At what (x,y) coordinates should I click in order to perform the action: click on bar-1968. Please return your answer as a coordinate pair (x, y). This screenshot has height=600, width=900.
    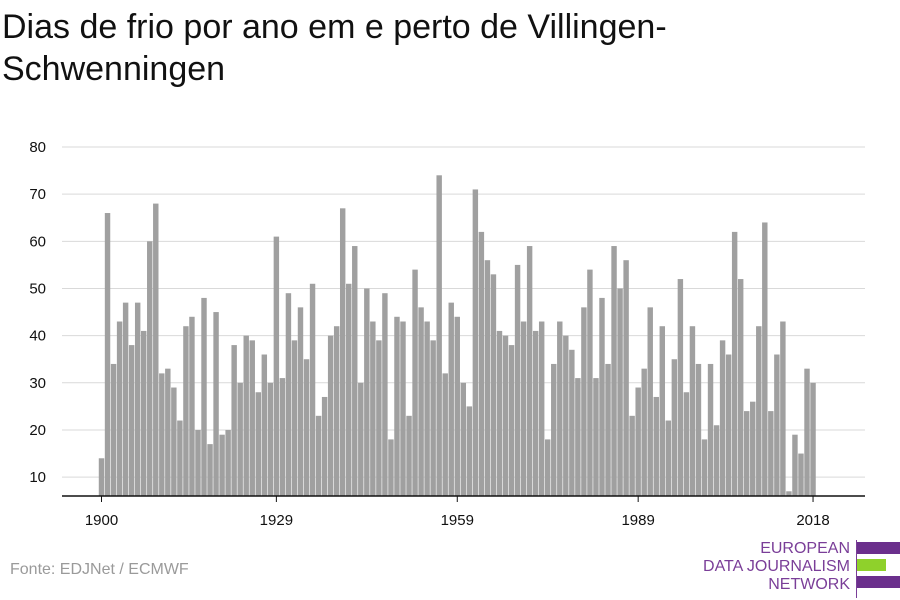
    Looking at the image, I should click on (511, 420).